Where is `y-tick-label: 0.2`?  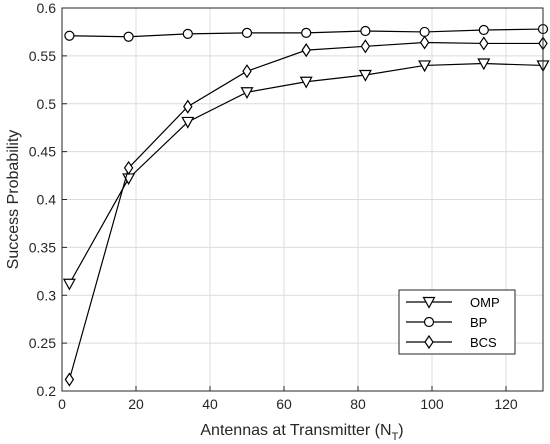 y-tick-label: 0.2 is located at coordinates (47, 391).